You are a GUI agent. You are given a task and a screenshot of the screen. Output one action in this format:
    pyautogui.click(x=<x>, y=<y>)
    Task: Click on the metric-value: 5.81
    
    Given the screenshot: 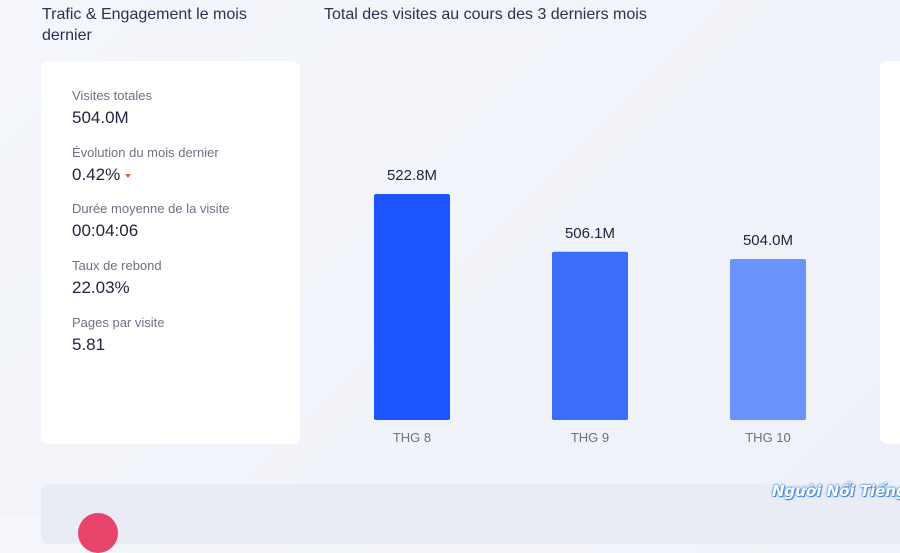 What is the action you would take?
    pyautogui.click(x=89, y=344)
    